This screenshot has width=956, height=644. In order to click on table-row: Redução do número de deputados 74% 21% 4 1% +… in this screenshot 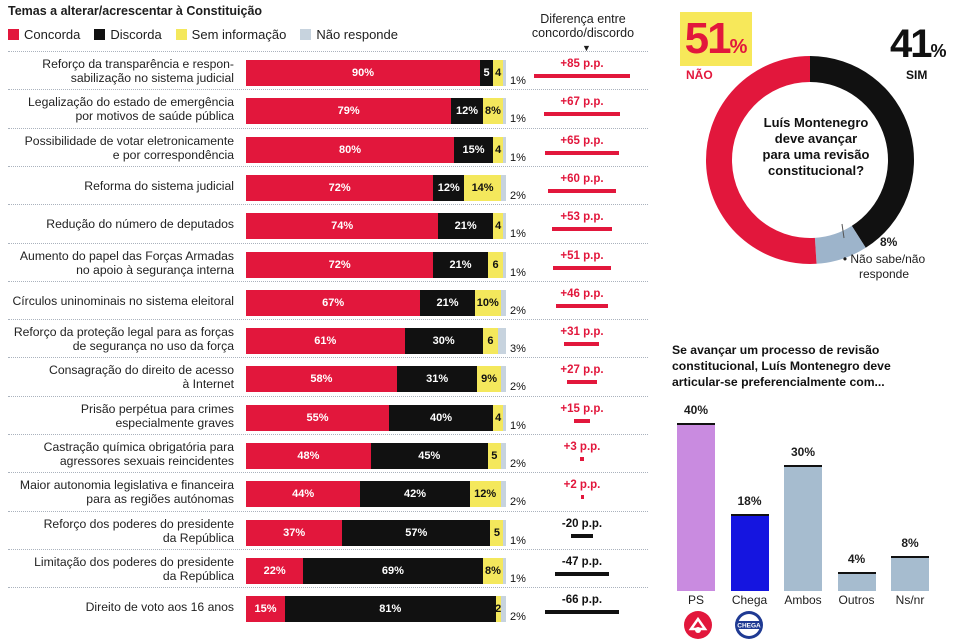, I will do `click(328, 223)`.